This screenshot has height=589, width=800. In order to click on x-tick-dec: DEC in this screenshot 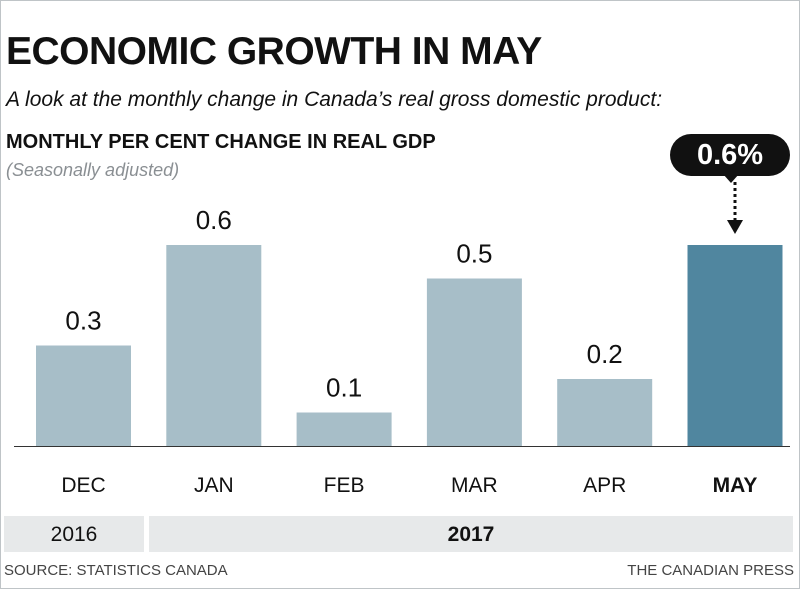, I will do `click(83, 485)`.